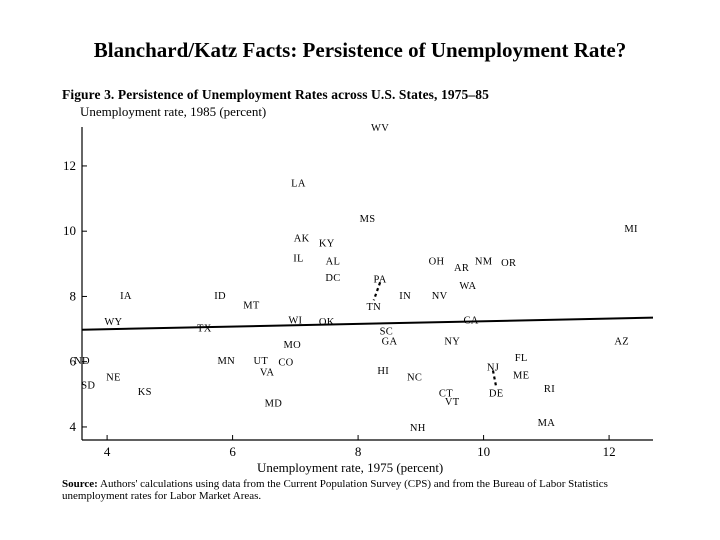 This screenshot has width=720, height=540. I want to click on state-label-ga: GA, so click(390, 341).